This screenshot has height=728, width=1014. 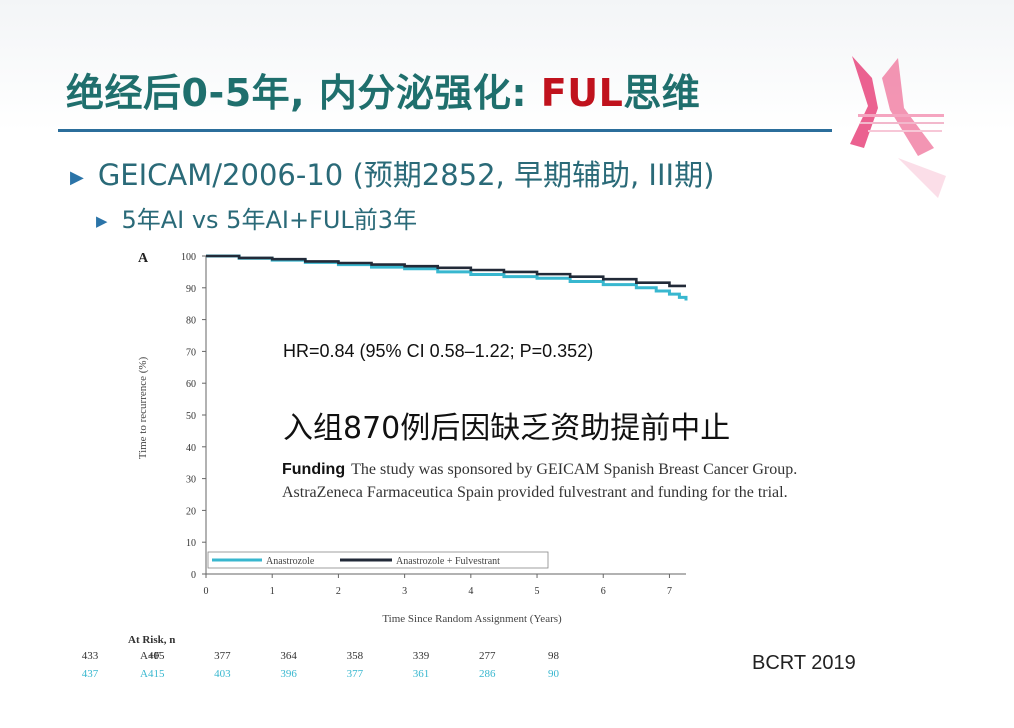 I want to click on bullet-arms: ▶ 5年AI vs 5年AI+FUL前3年, so click(x=256, y=217).